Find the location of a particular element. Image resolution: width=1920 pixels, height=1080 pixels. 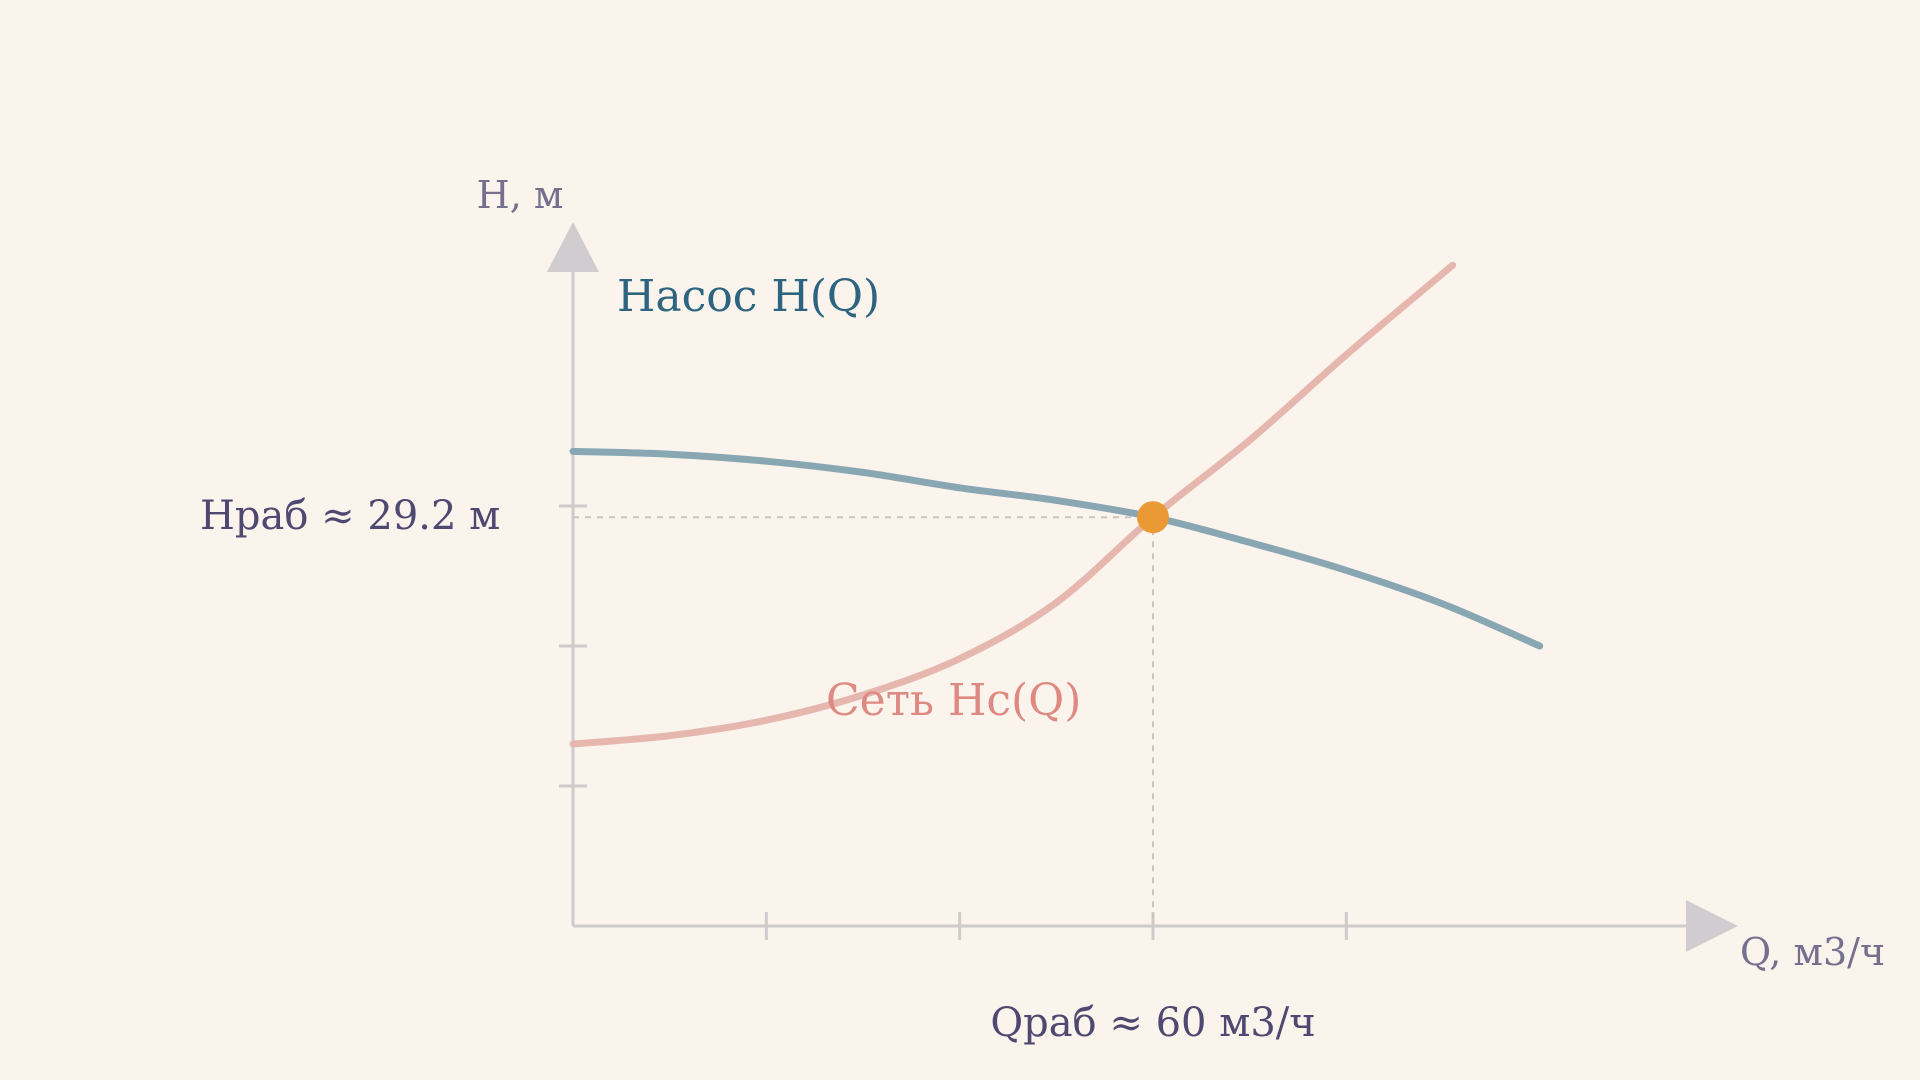

x-axis-title: Q, м3/ч is located at coordinates (1812, 952).